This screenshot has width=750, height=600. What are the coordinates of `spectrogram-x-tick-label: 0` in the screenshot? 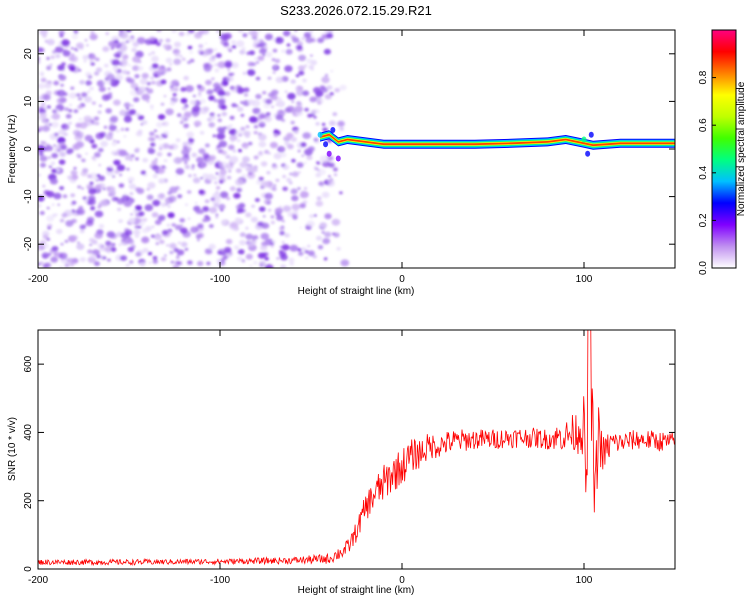 It's located at (402, 279).